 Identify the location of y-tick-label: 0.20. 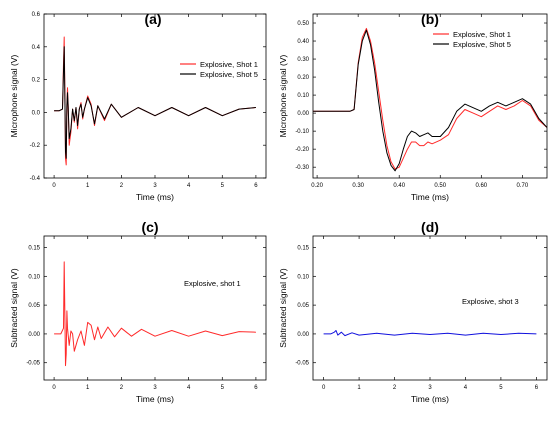
(303, 78).